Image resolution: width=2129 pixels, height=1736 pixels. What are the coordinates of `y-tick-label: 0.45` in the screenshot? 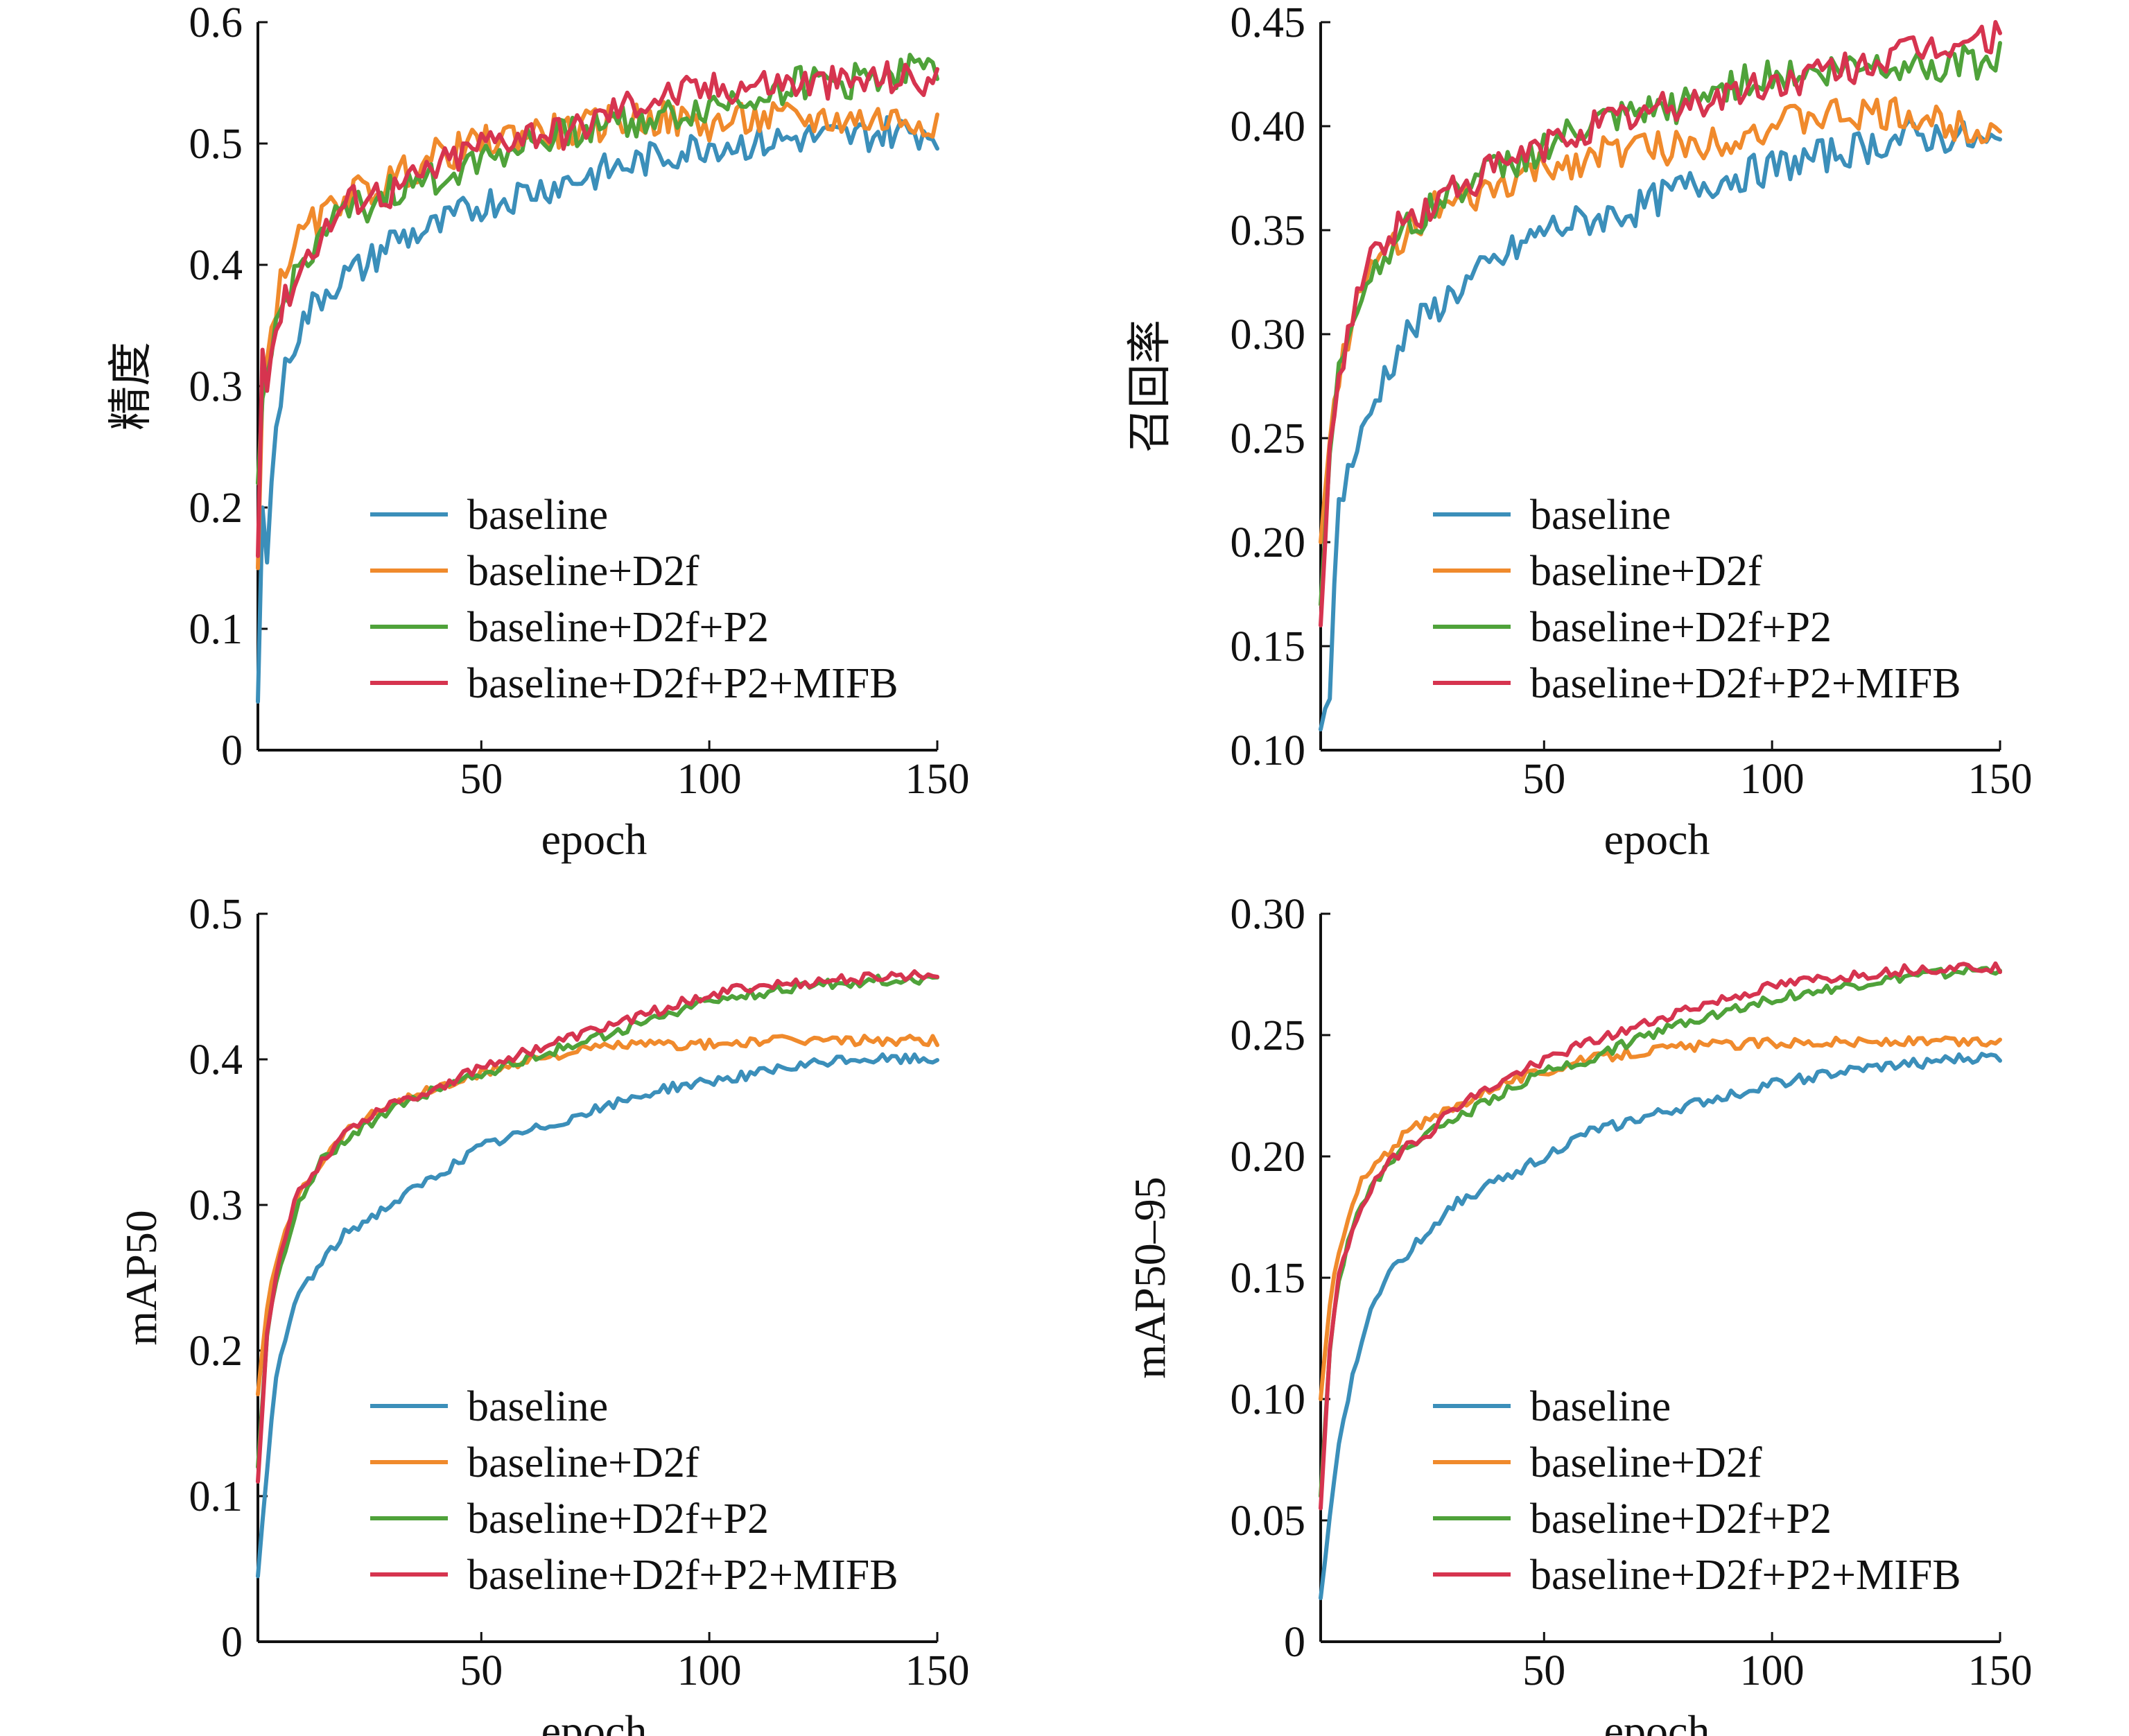 It's located at (1268, 23).